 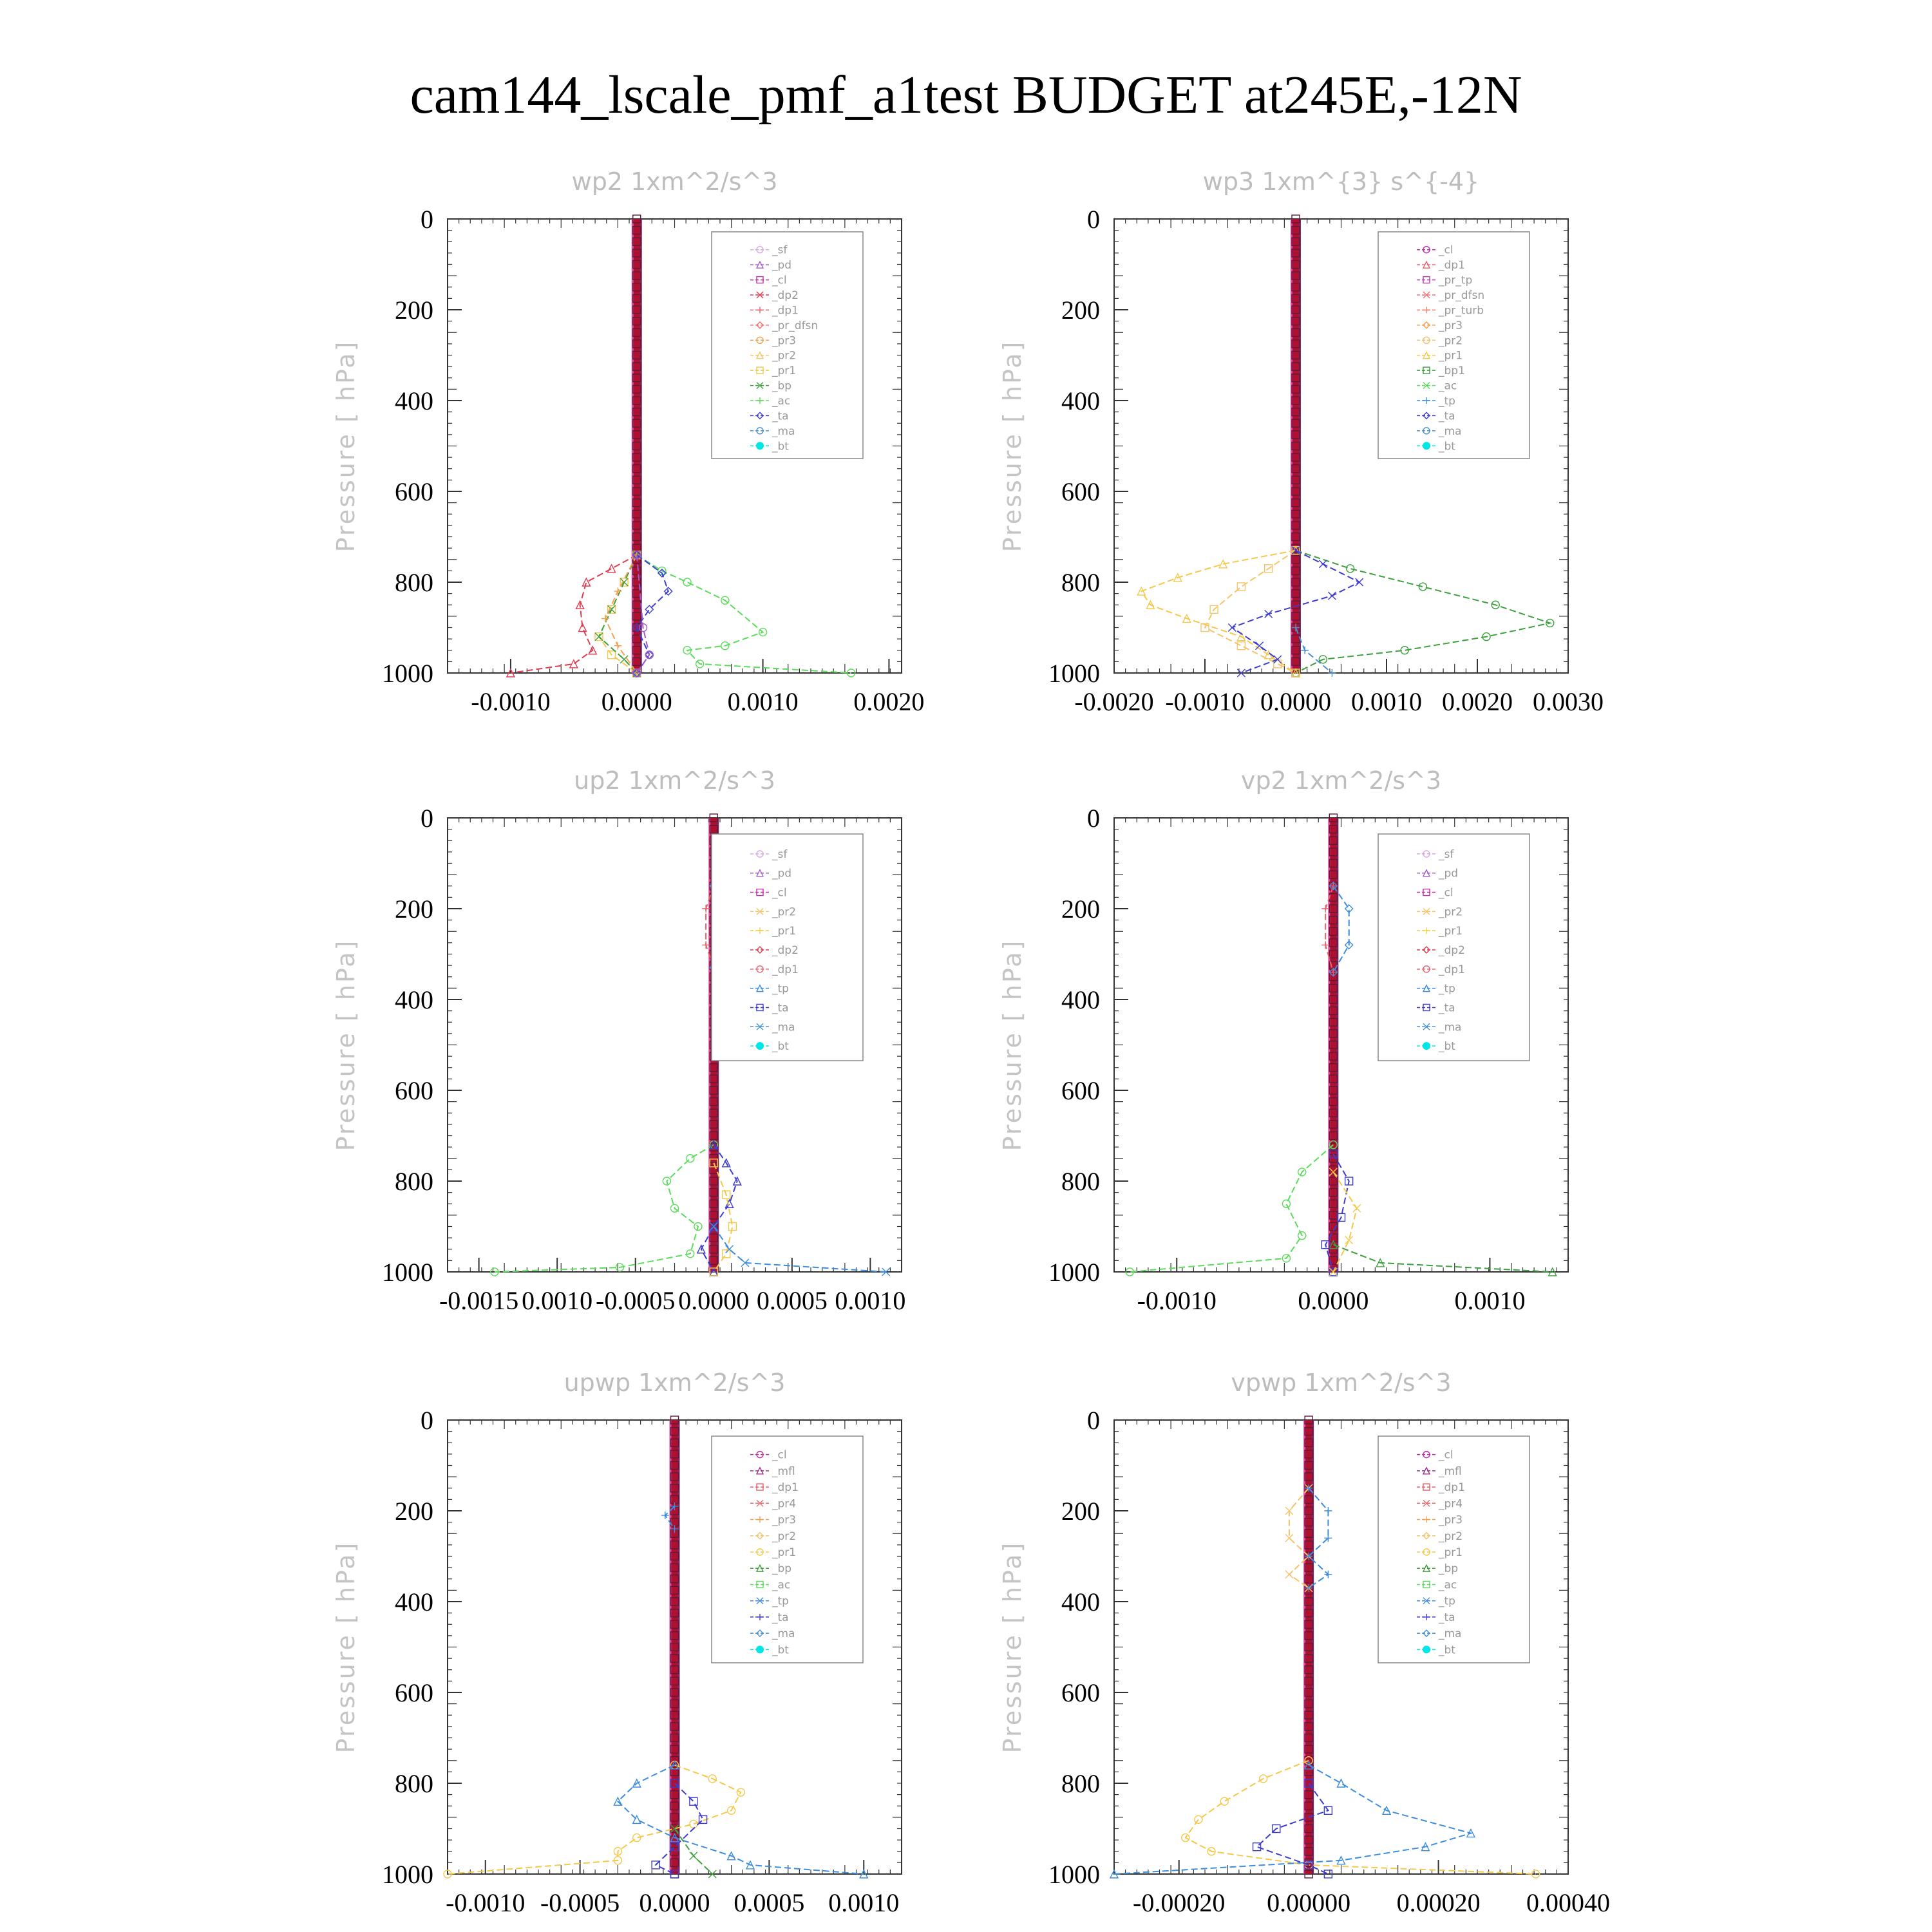 What do you see at coordinates (479, 1300) in the screenshot?
I see `x-tick-label: -0.0015` at bounding box center [479, 1300].